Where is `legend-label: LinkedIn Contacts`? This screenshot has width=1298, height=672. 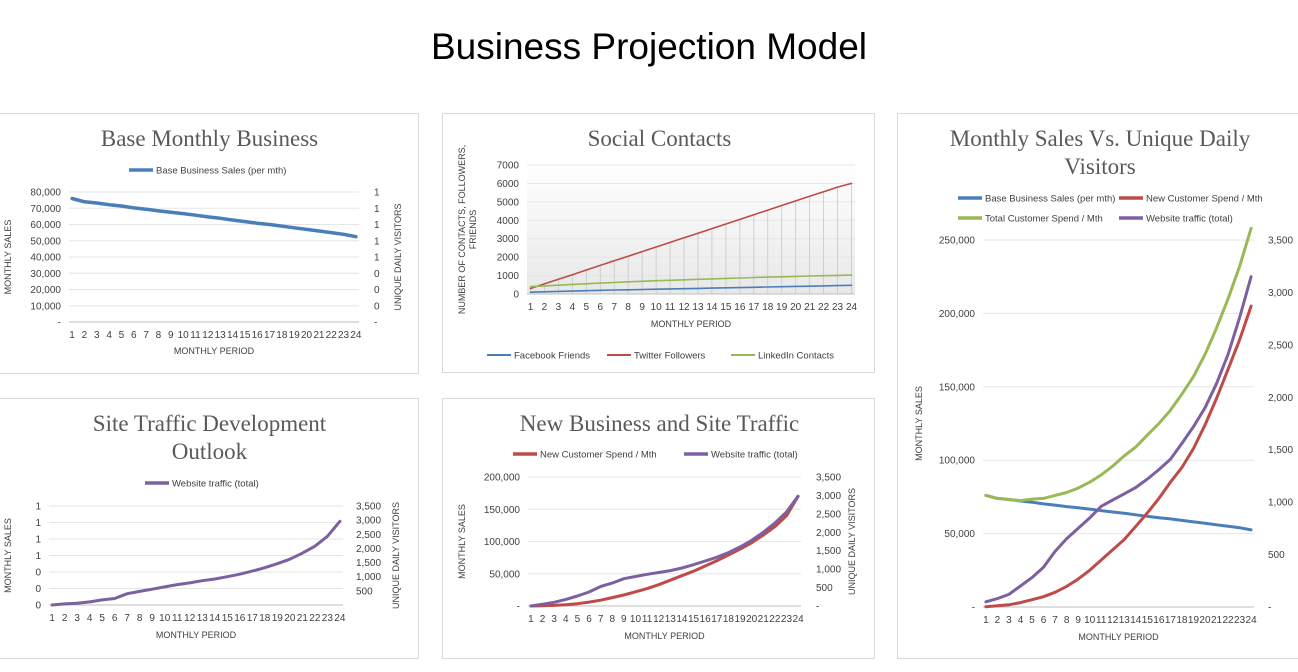
legend-label: LinkedIn Contacts is located at coordinates (796, 356).